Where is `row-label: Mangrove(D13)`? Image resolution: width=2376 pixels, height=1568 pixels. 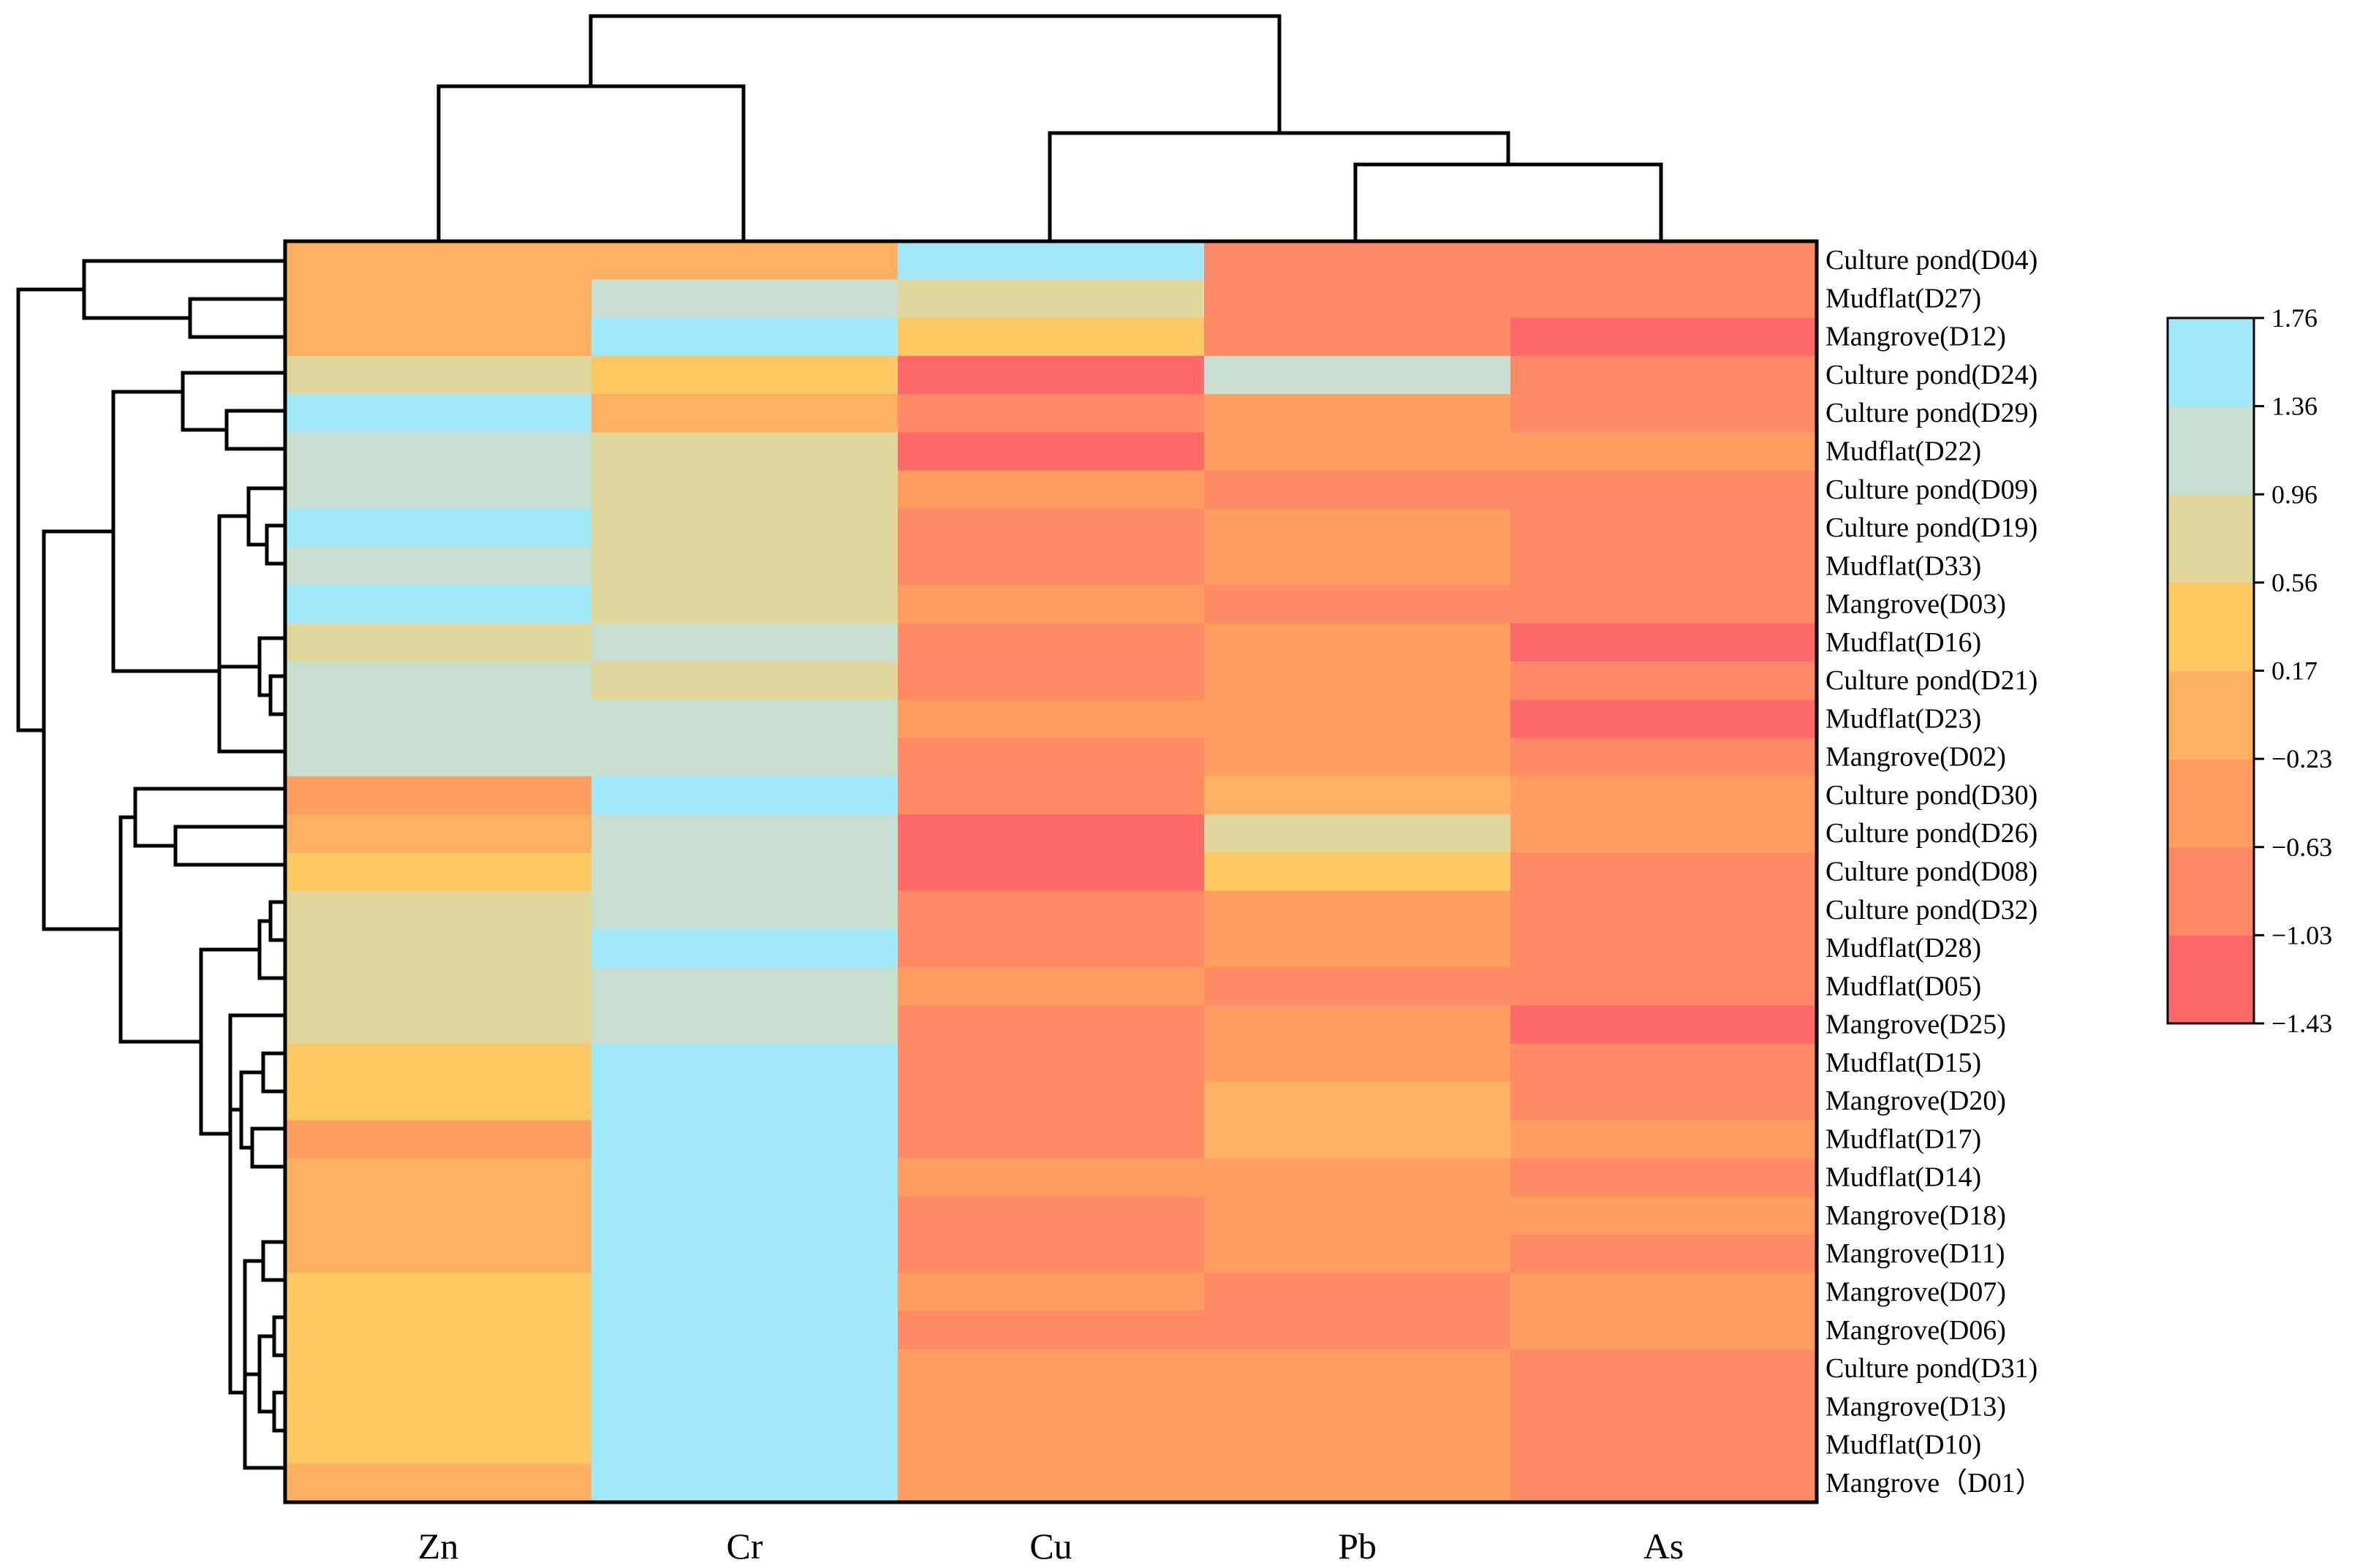 row-label: Mangrove(D13) is located at coordinates (1915, 1407).